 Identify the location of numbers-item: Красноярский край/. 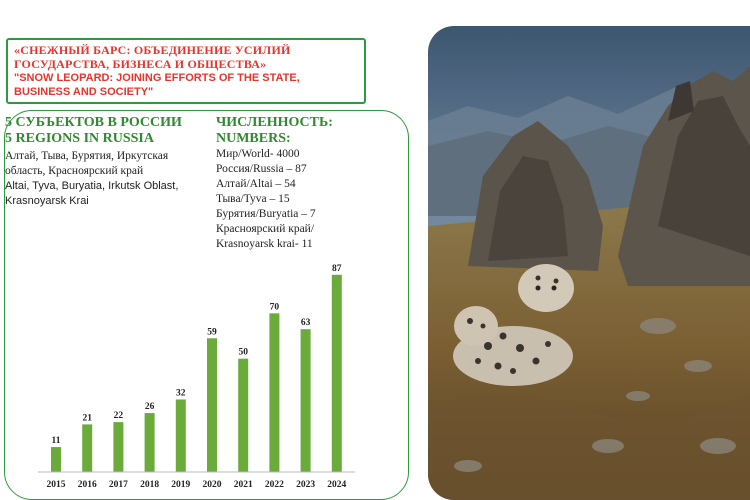
(265, 229).